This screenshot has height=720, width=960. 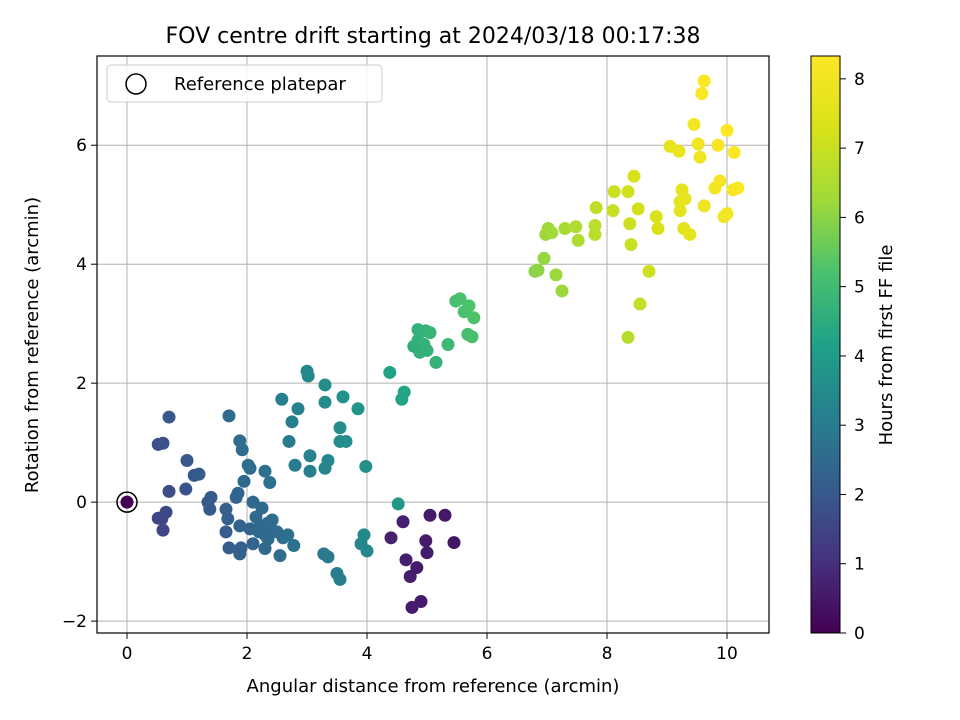 What do you see at coordinates (136, 84) in the screenshot?
I see `legend-marker-icon` at bounding box center [136, 84].